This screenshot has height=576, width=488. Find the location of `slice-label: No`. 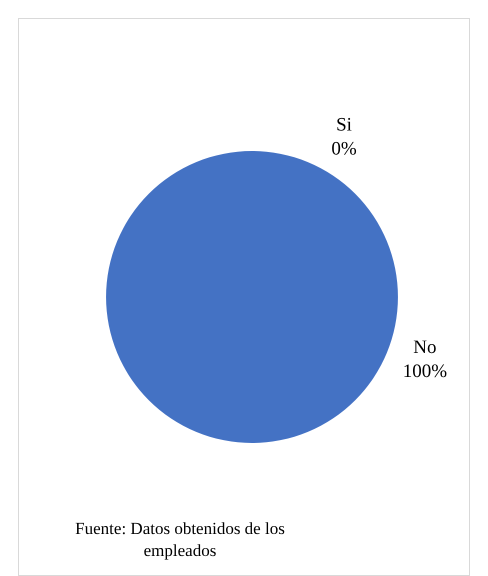

slice-label: No is located at coordinates (425, 347).